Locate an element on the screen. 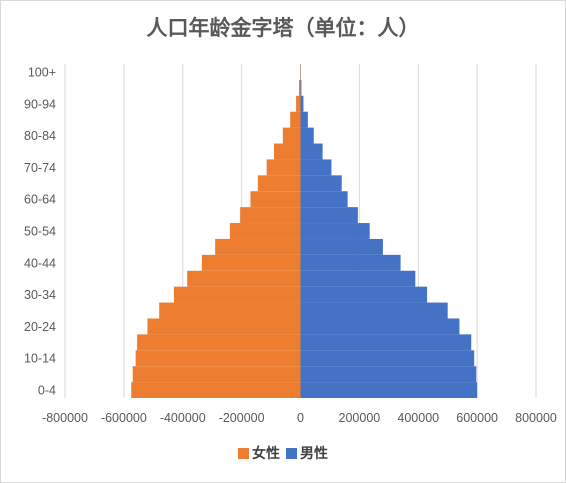  x-tick-label-8: 800000 is located at coordinates (536, 418).